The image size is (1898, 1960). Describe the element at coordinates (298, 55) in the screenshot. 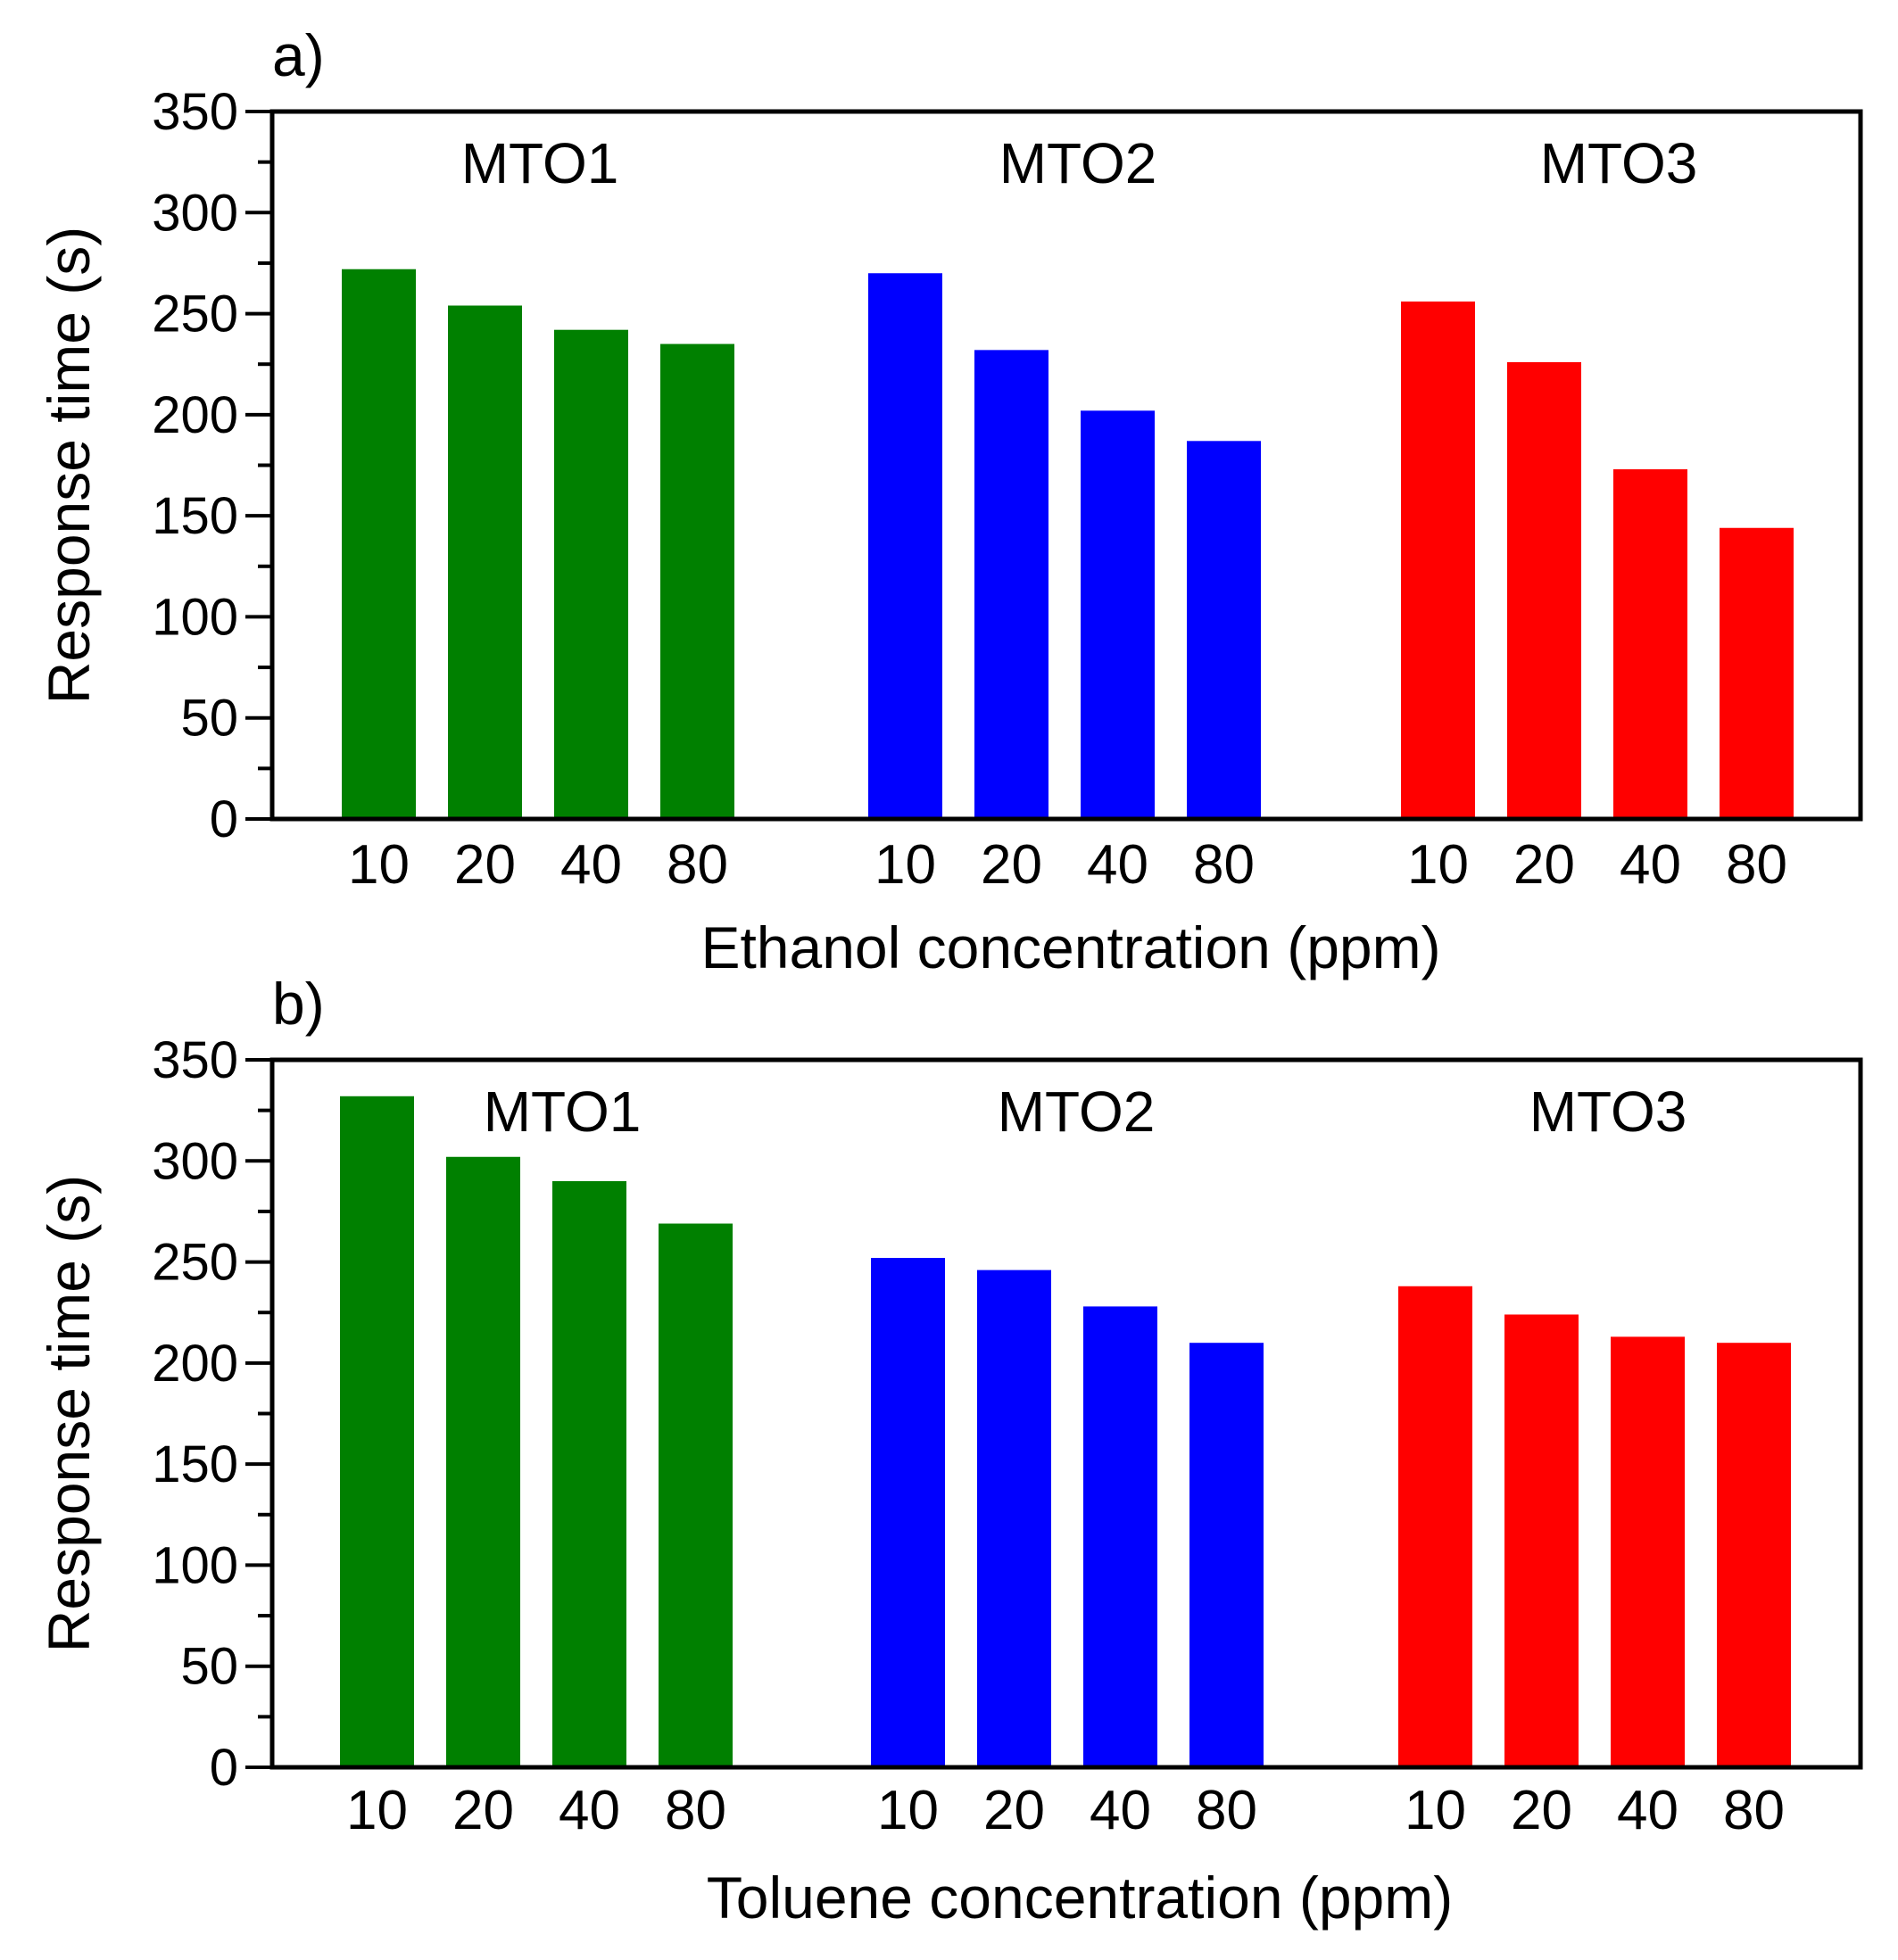

I see `panel-label: a)` at that location.